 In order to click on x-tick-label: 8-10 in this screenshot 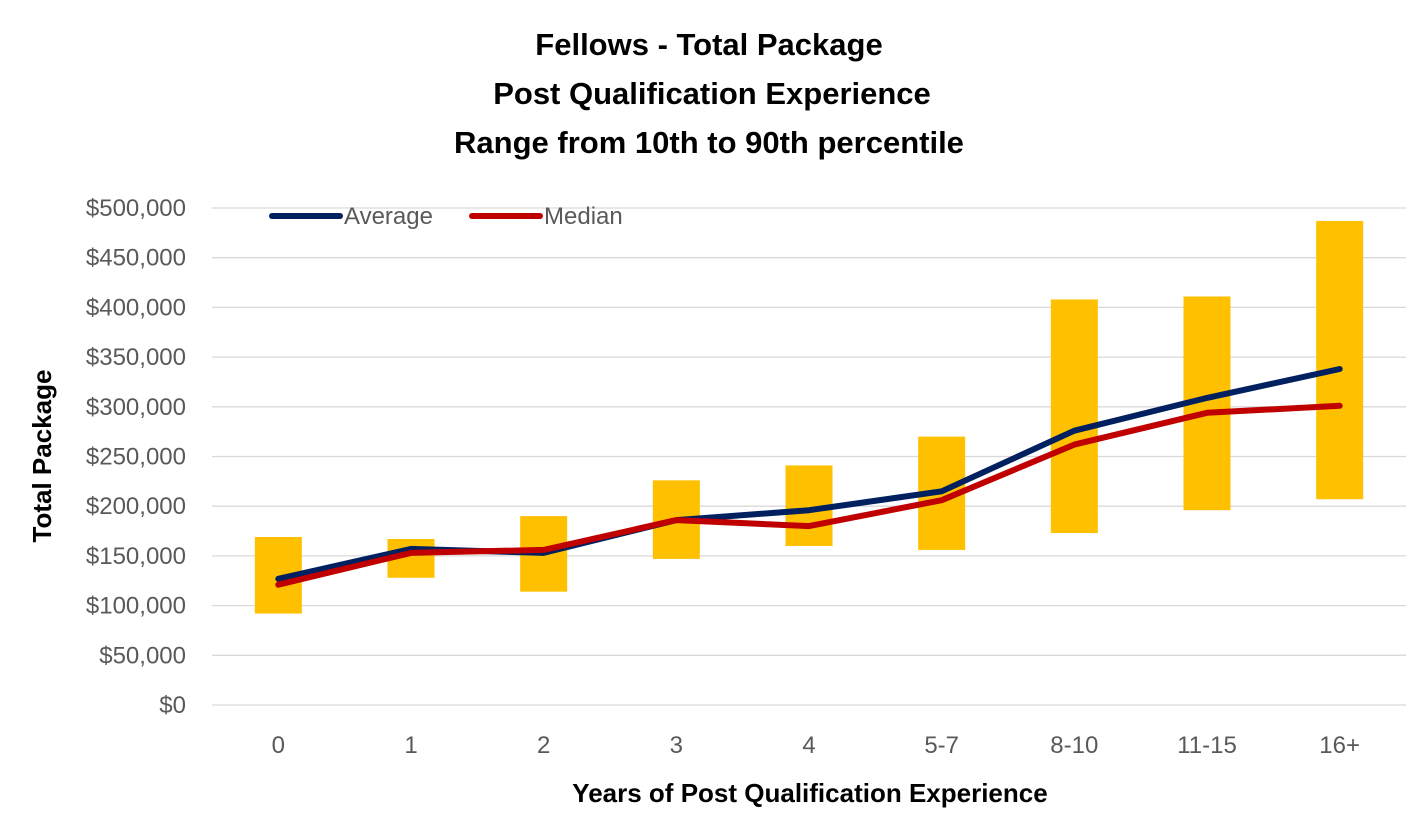, I will do `click(1074, 745)`.